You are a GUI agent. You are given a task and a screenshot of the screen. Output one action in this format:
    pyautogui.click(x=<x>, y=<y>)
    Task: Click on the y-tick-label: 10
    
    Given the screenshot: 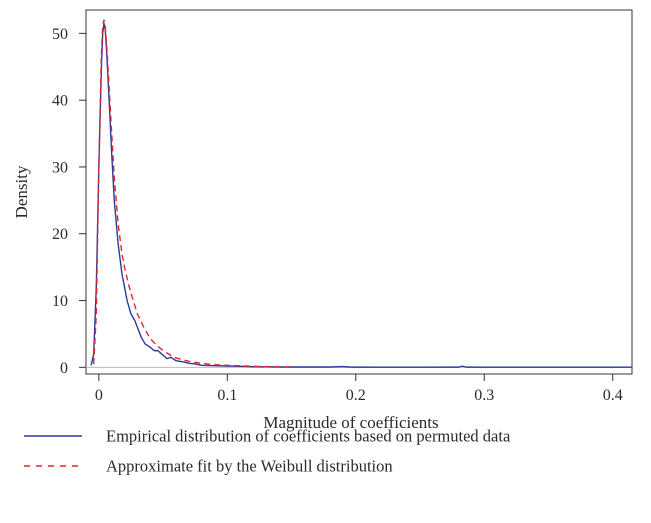 What is the action you would take?
    pyautogui.click(x=60, y=301)
    